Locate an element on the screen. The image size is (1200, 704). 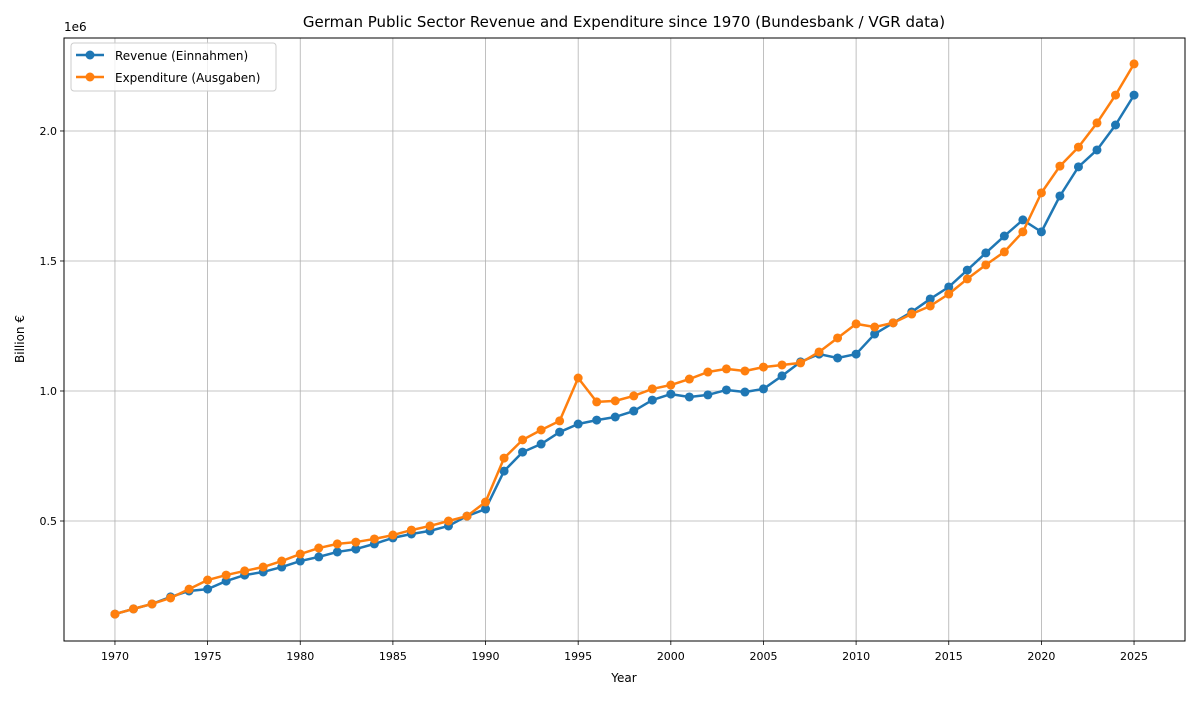
x-tick-label: 2020 is located at coordinates (1041, 656).